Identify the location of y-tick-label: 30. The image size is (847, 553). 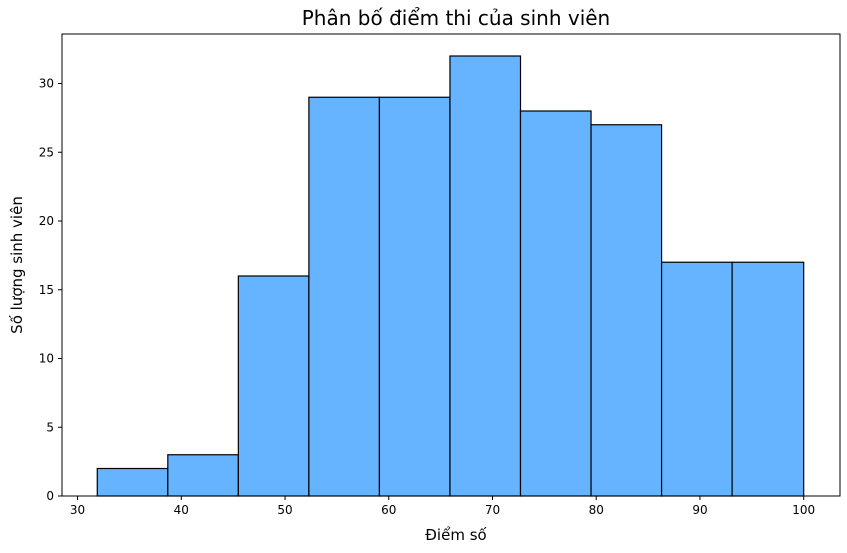
(46, 84).